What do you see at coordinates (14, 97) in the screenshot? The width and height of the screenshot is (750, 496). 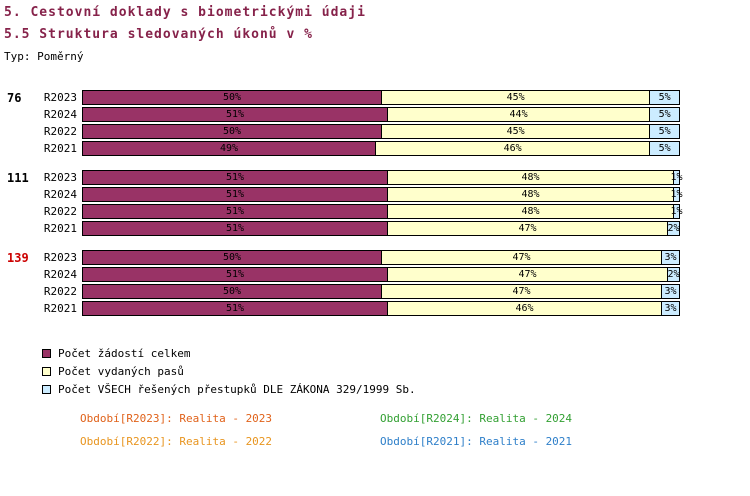 I see `group-count-label: 76` at bounding box center [14, 97].